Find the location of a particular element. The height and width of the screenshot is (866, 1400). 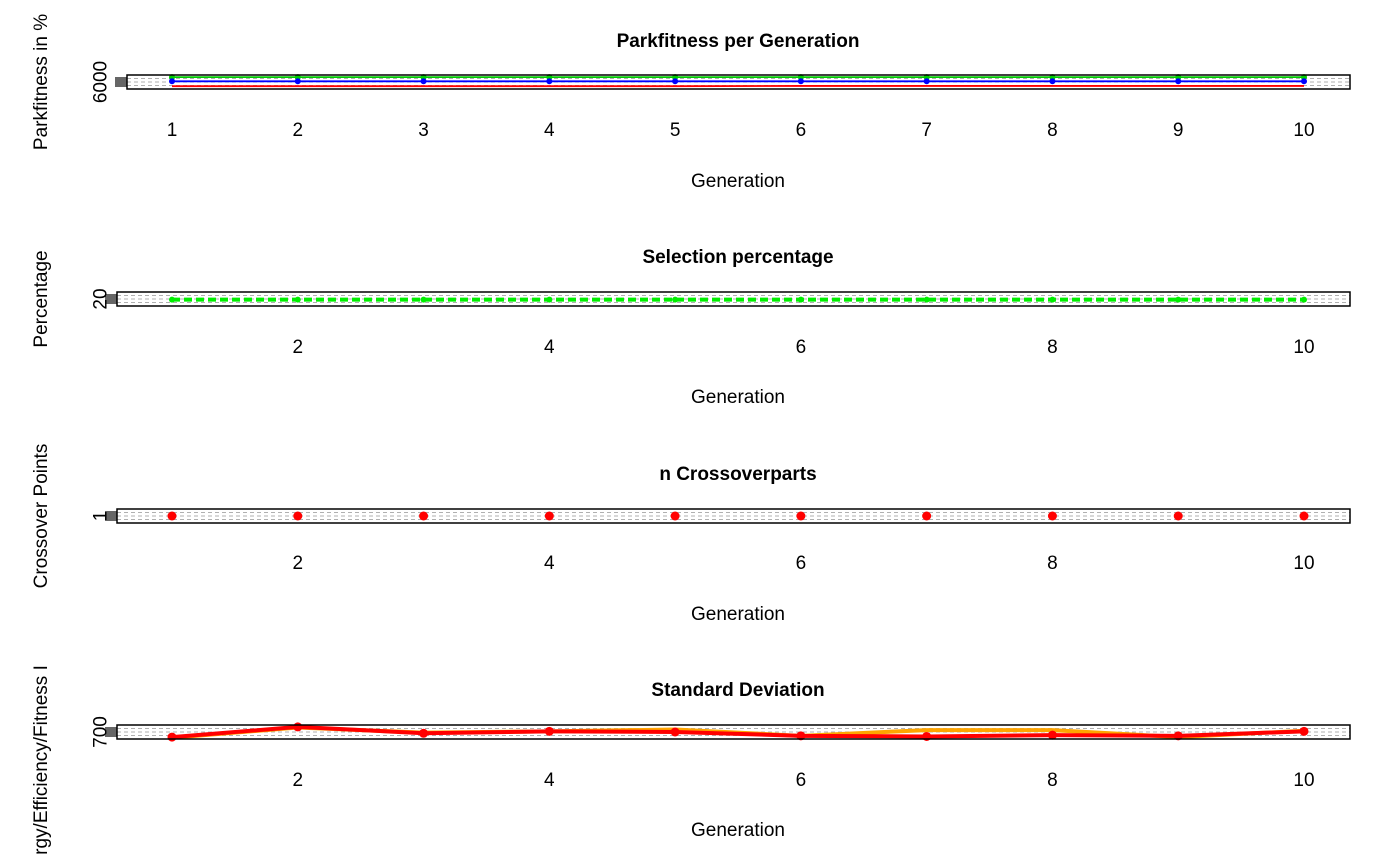

plot-4: 700 2 4 6 8 10 is located at coordinates (721, 753).